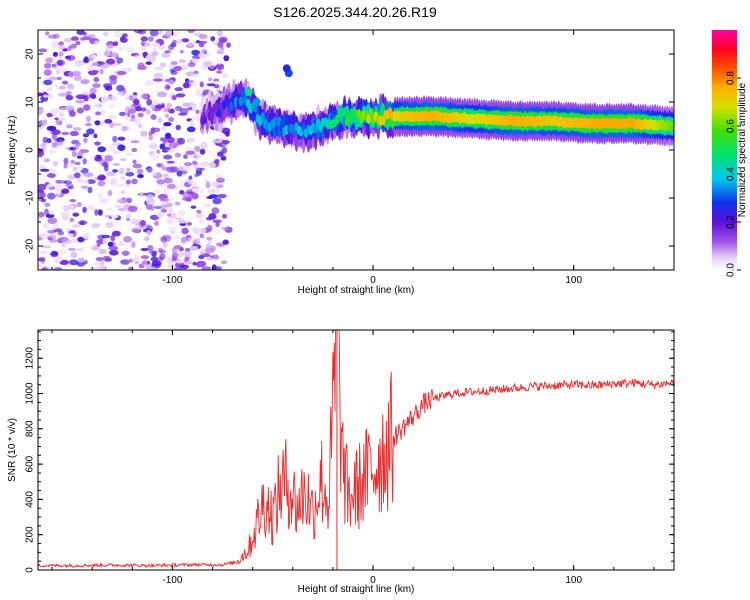  Describe the element at coordinates (172, 580) in the screenshot. I see `x-tick-label: -100` at that location.